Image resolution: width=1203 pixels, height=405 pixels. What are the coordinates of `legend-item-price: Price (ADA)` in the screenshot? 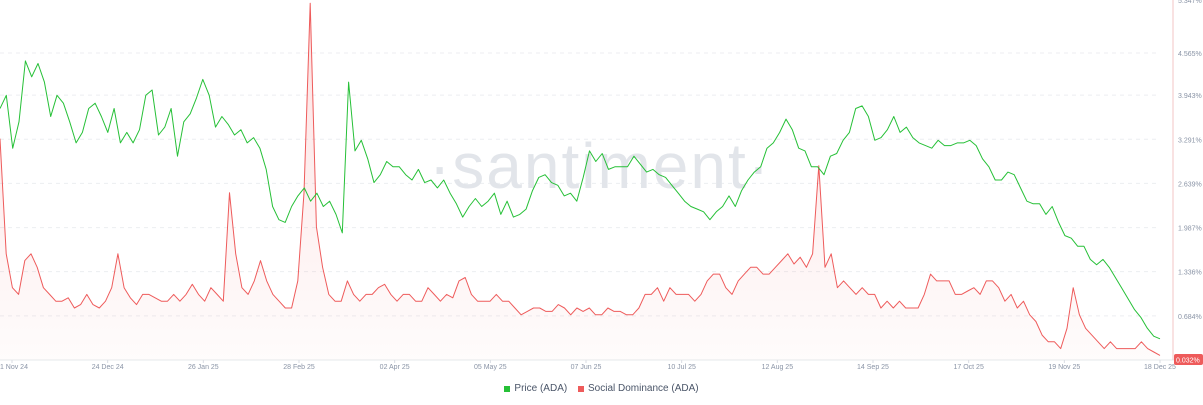 It's located at (535, 388).